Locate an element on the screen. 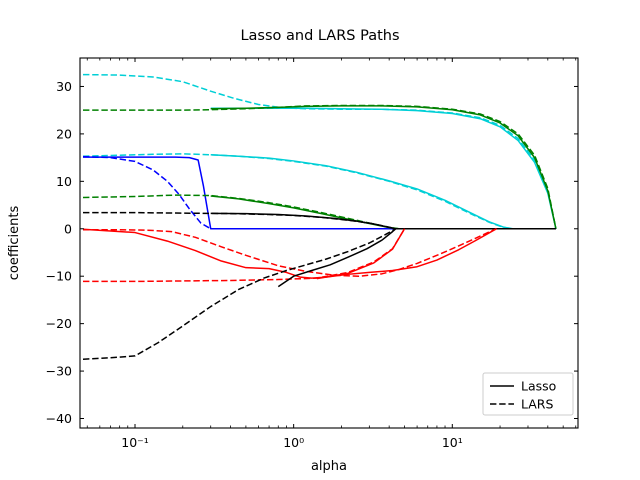 The image size is (640, 480). x-axis-label: alpha is located at coordinates (329, 466).